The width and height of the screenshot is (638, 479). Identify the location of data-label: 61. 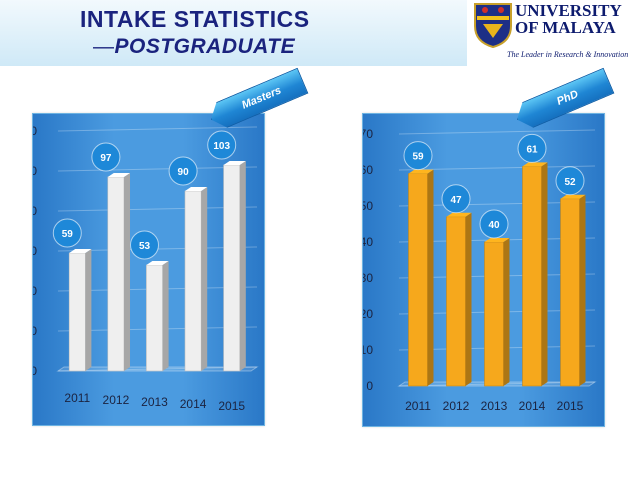
(532, 149).